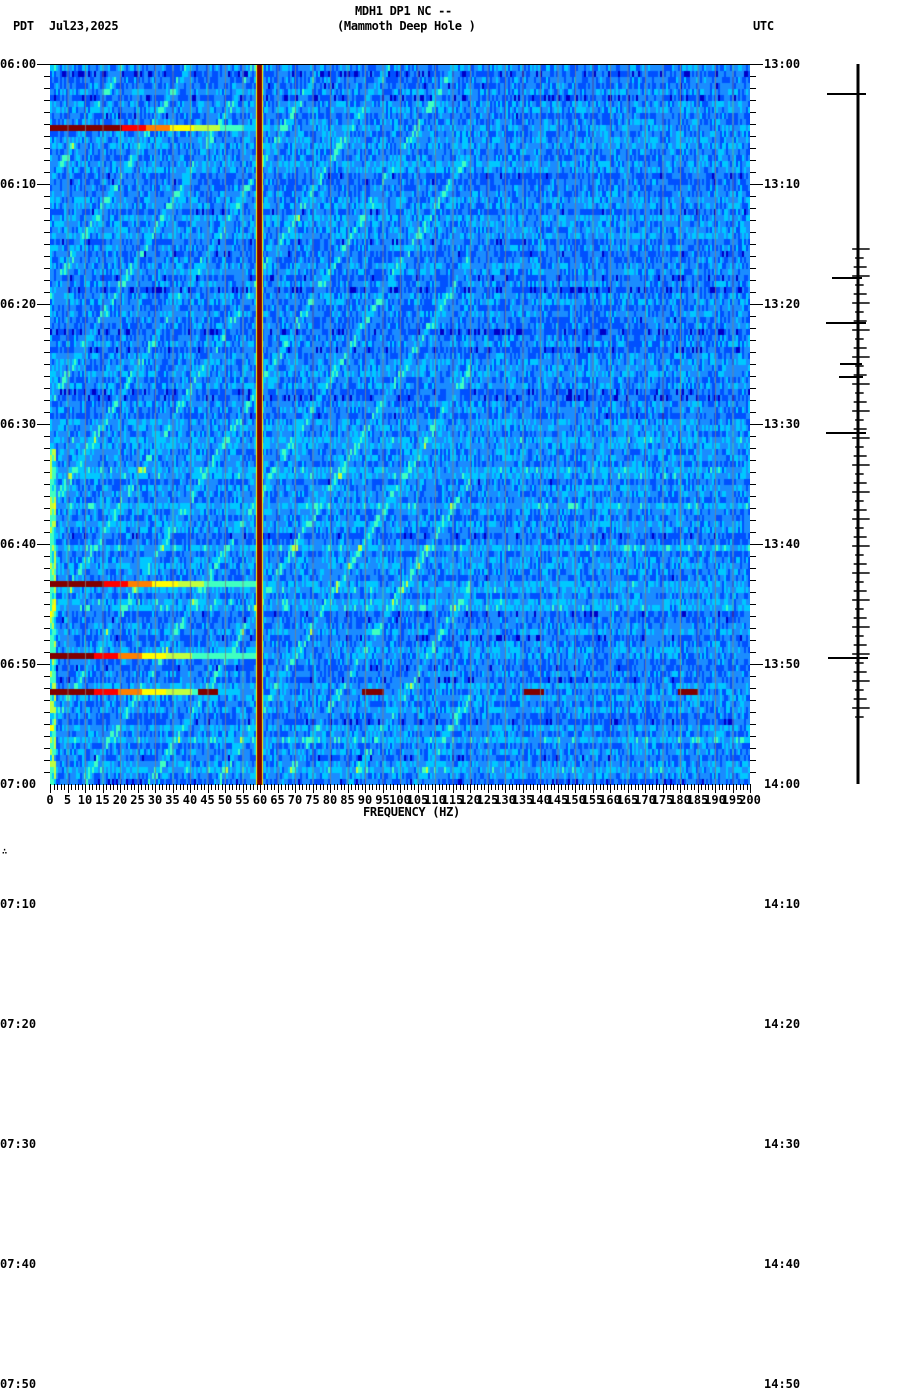  I want to click on left-time-label: 07:20, so click(18, 1024).